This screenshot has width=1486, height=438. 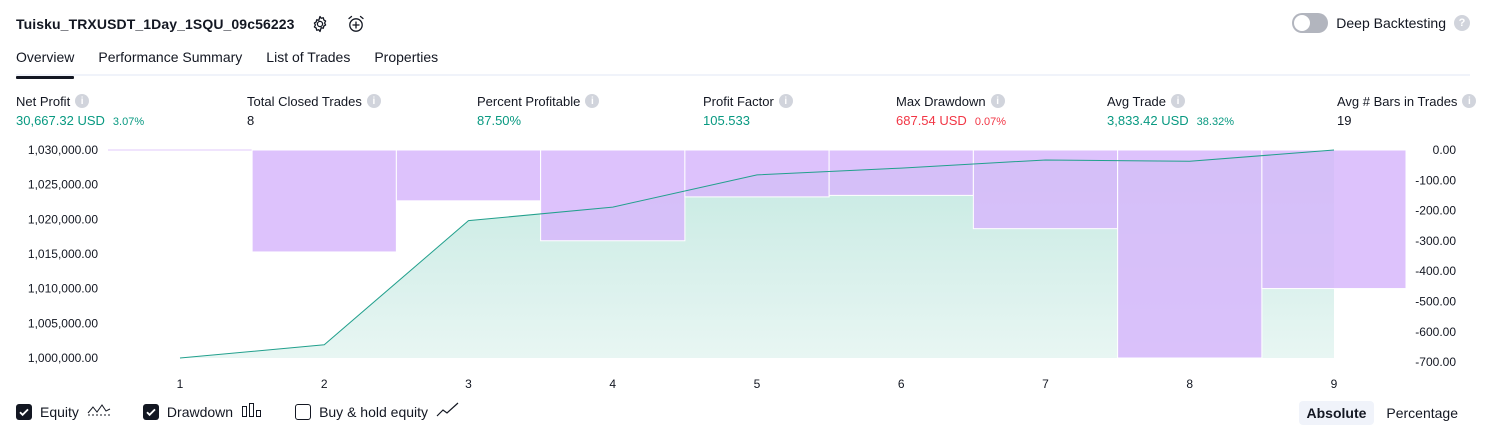 I want to click on checkbox-drawdown, so click(x=150, y=411).